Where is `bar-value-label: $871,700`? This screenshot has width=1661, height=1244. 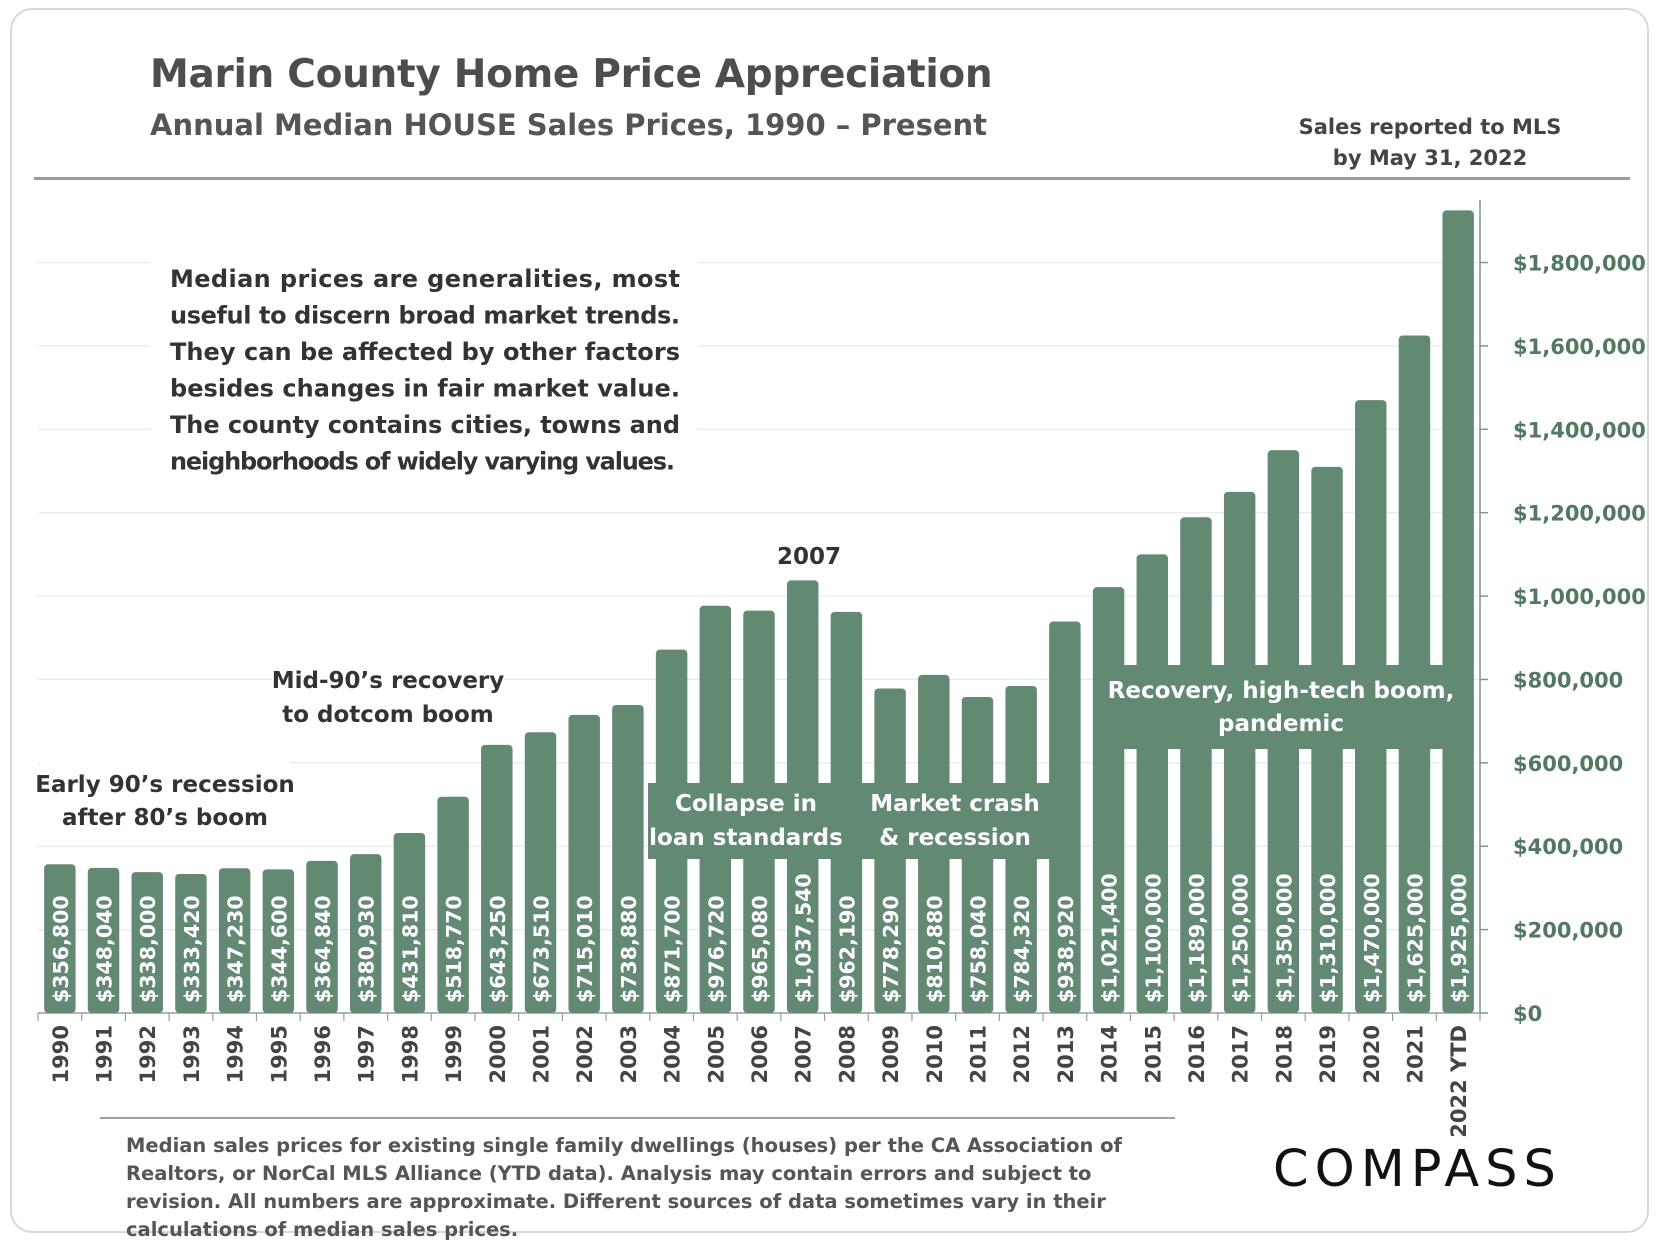 bar-value-label: $871,700 is located at coordinates (673, 949).